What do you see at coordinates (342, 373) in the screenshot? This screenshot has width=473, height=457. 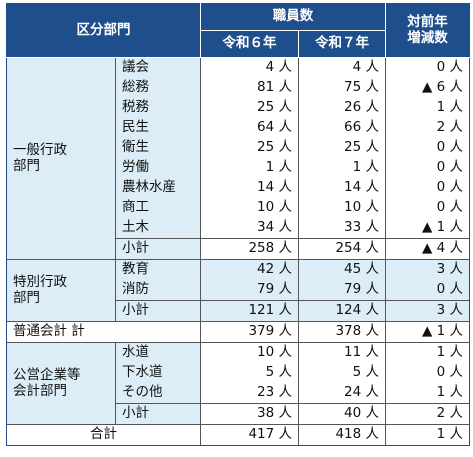 I see `r7-value: 5 人` at bounding box center [342, 373].